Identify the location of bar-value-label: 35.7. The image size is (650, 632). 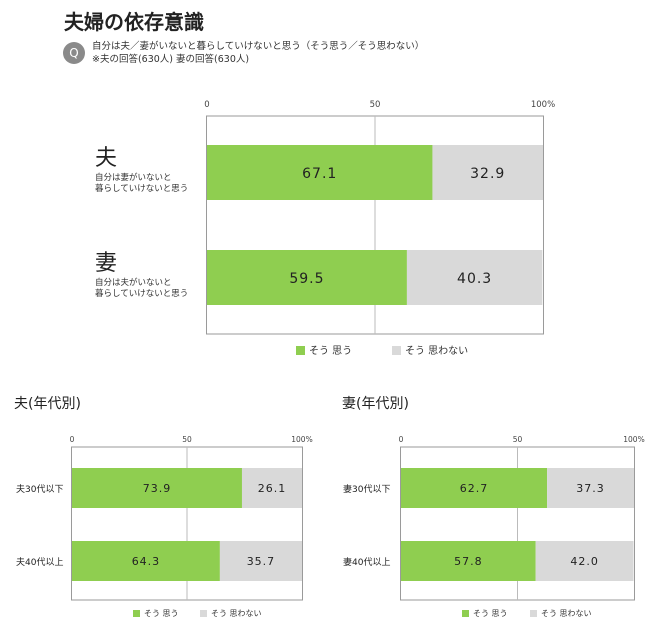
(261, 561).